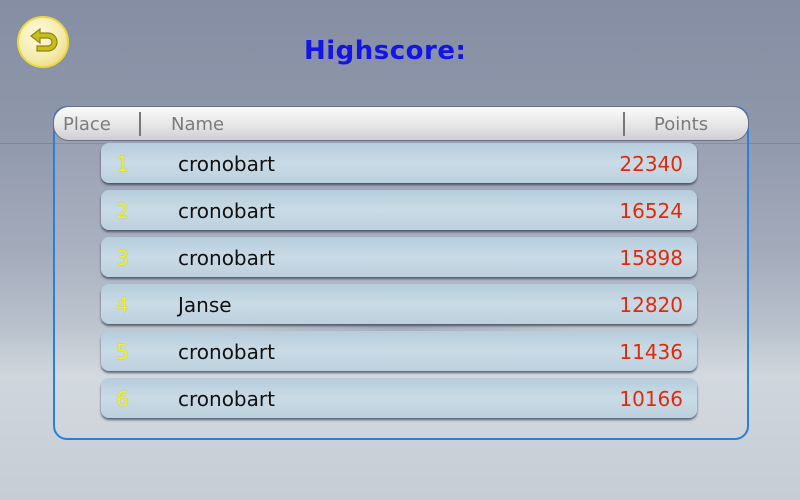 Image resolution: width=800 pixels, height=500 pixels. I want to click on table-row: 5 cronobart 11436, so click(399, 351).